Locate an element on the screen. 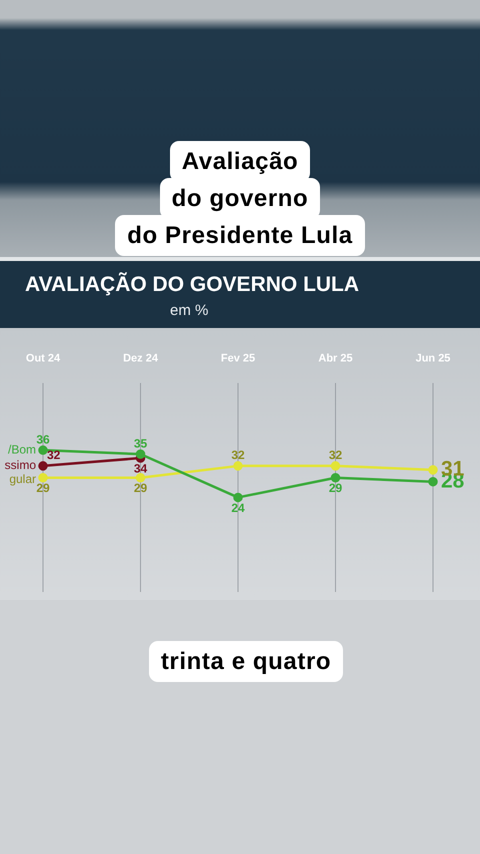  data-label: 34 is located at coordinates (141, 468).